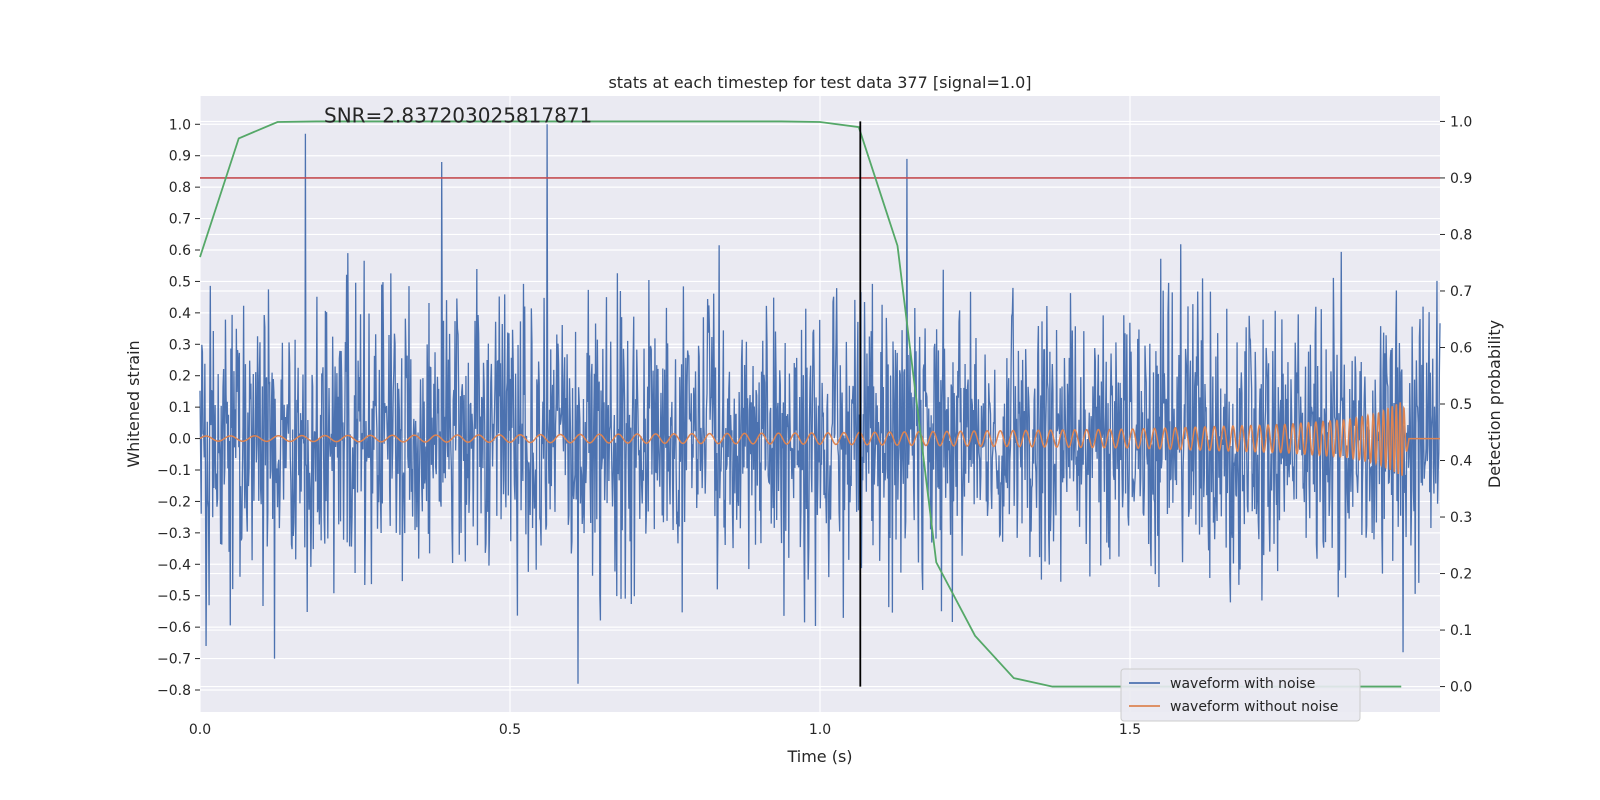 The image size is (1600, 800). I want to click on x-tick-label: 1.5, so click(1130, 730).